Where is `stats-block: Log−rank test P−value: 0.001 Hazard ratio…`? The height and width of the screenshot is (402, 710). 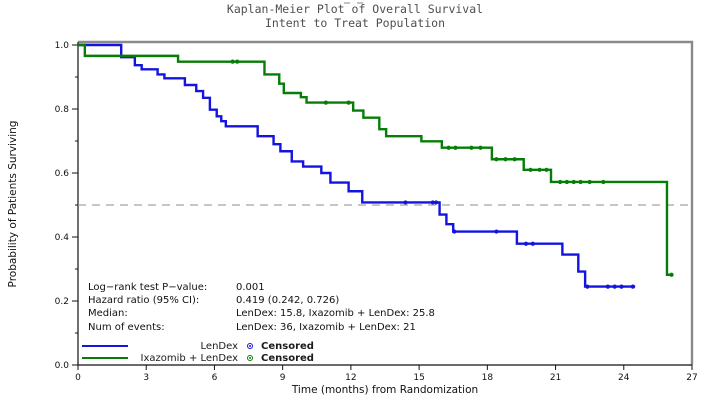 stats-block: Log−rank test P−value: 0.001 Hazard ratio… is located at coordinates (261, 307).